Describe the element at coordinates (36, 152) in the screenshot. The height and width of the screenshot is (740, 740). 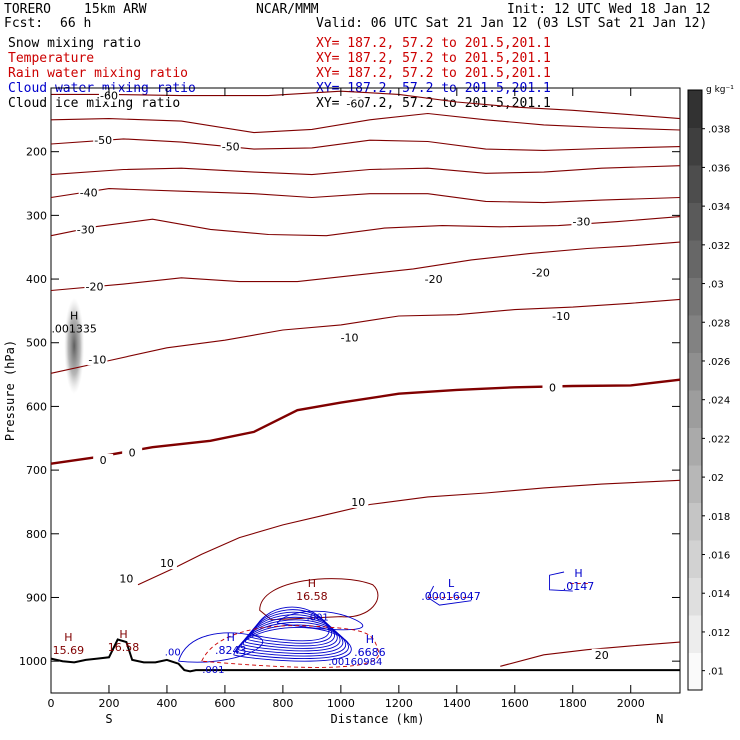
I see `y-tick-label: 200` at that location.